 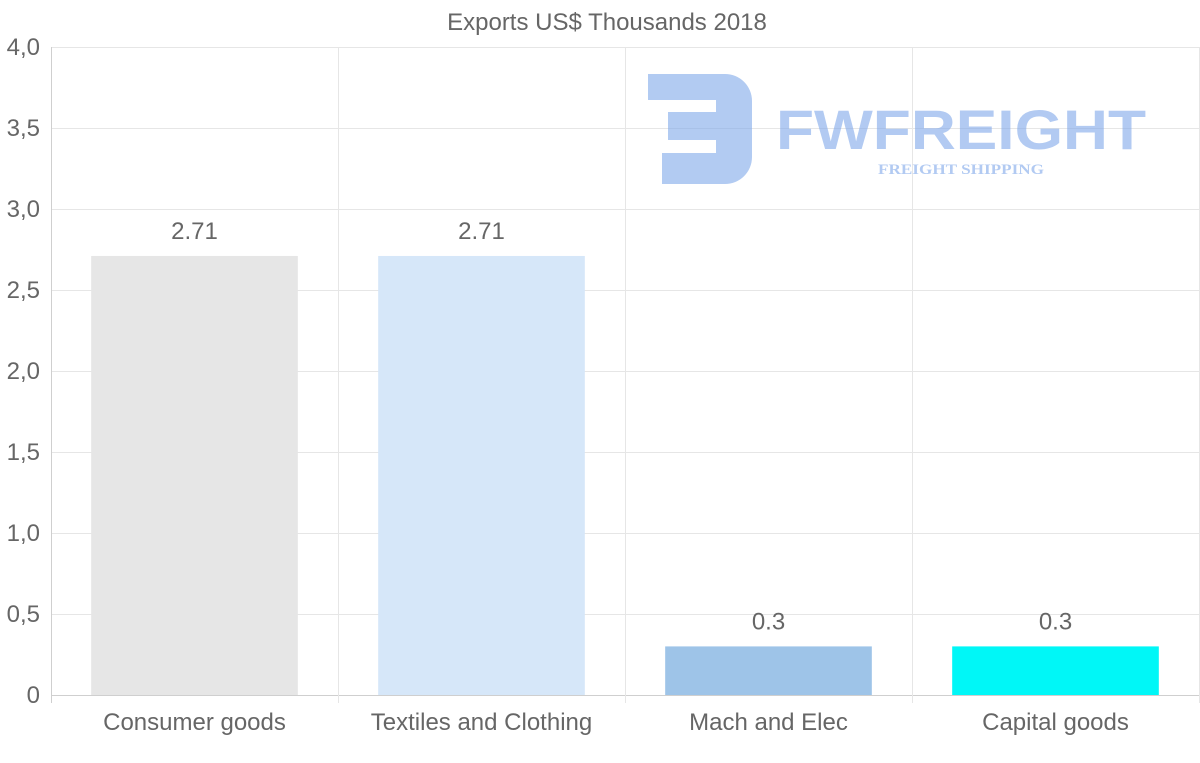 I want to click on y-tick-label: 0,5, so click(x=23, y=614).